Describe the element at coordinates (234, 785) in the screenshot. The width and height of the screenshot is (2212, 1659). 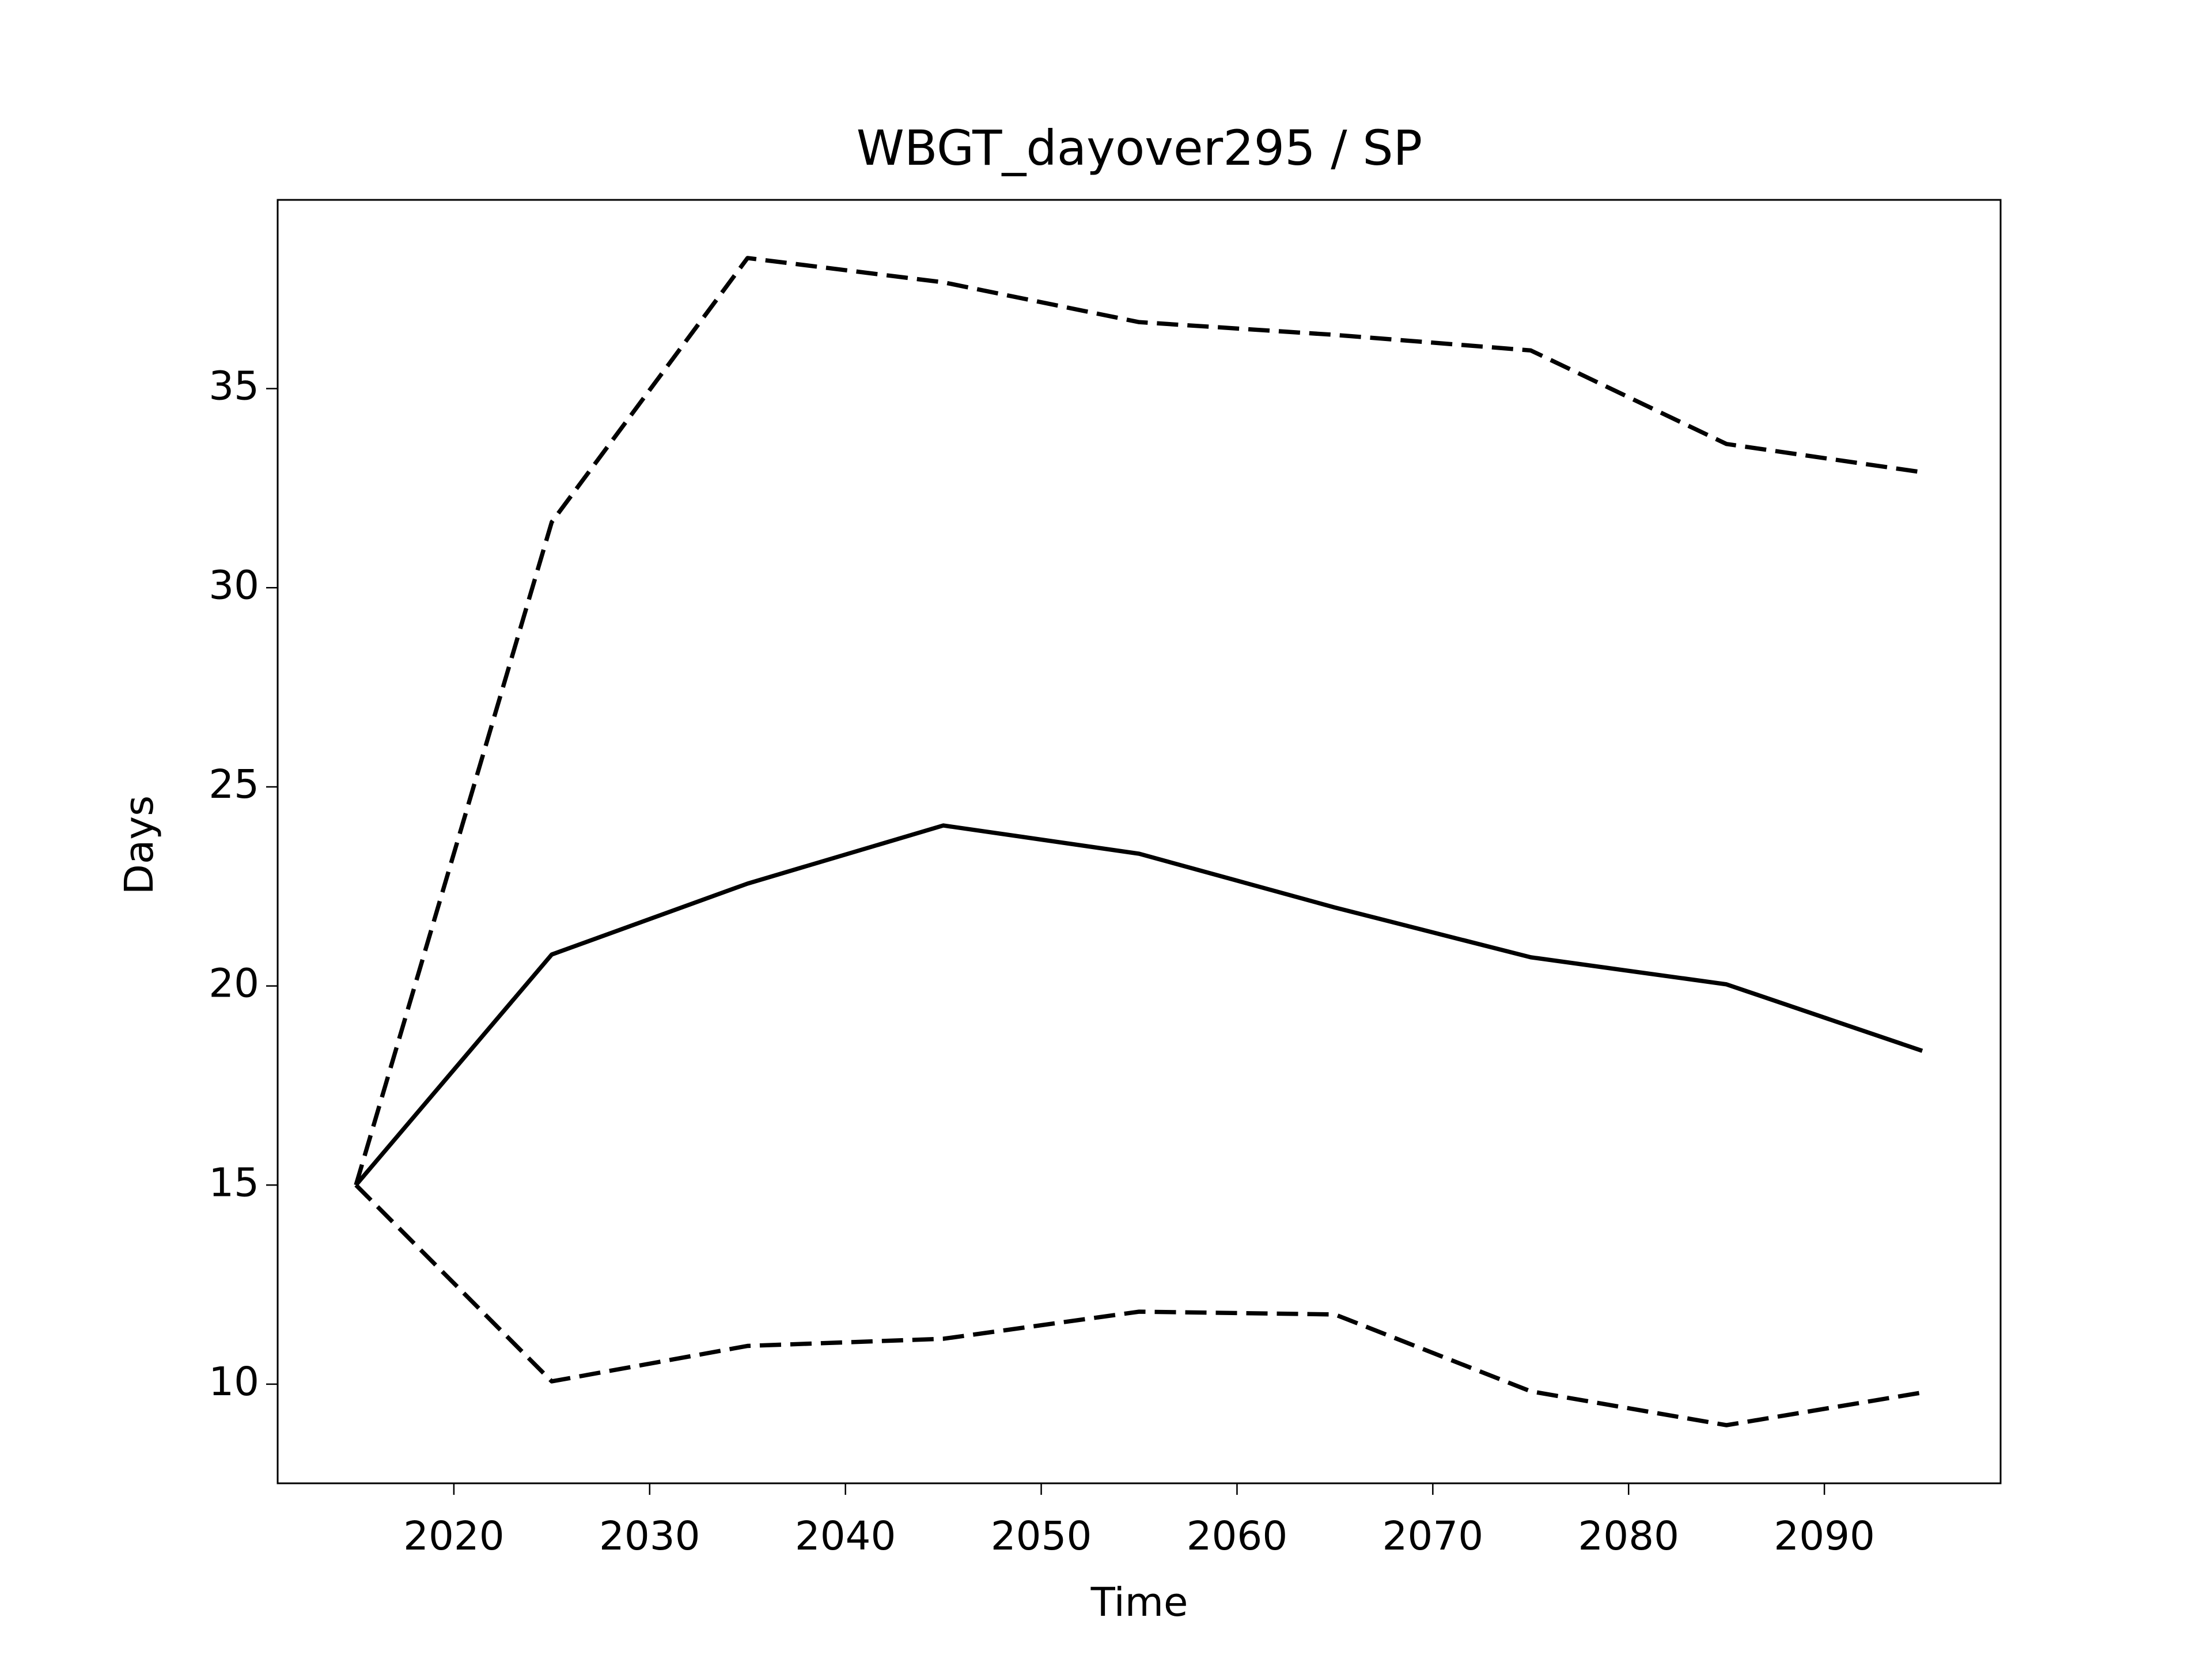
I see `y-tick-label: 25` at that location.